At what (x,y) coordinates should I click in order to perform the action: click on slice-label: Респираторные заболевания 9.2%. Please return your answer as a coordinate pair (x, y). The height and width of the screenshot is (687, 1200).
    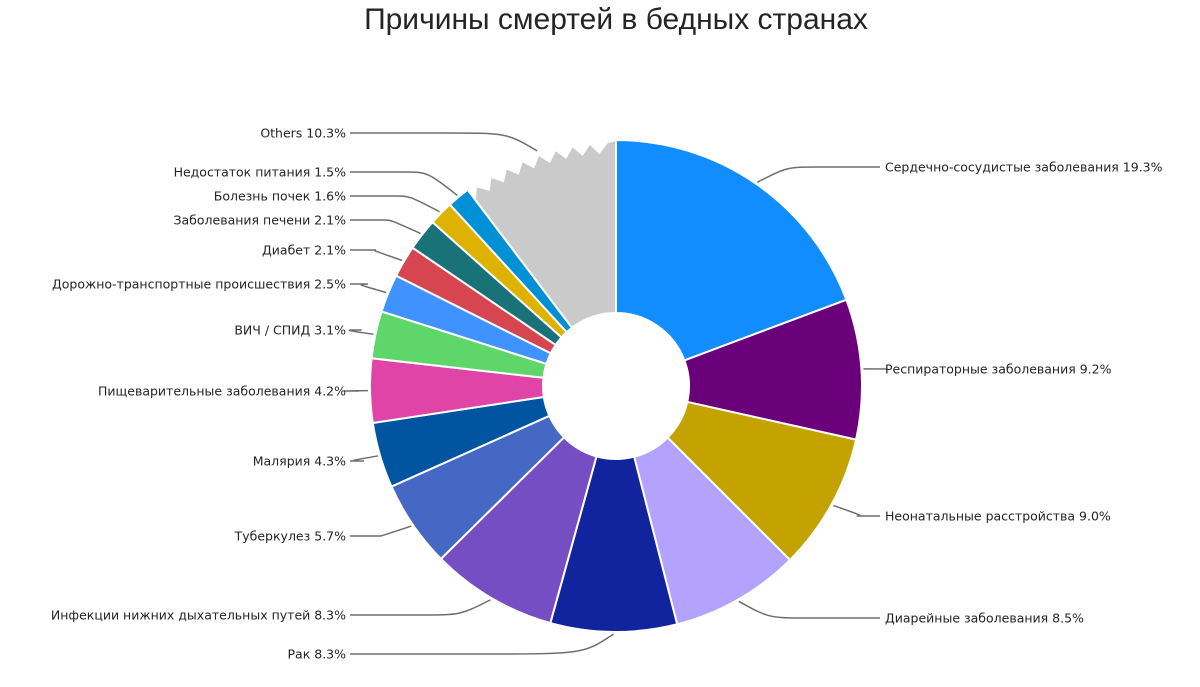
    Looking at the image, I should click on (998, 369).